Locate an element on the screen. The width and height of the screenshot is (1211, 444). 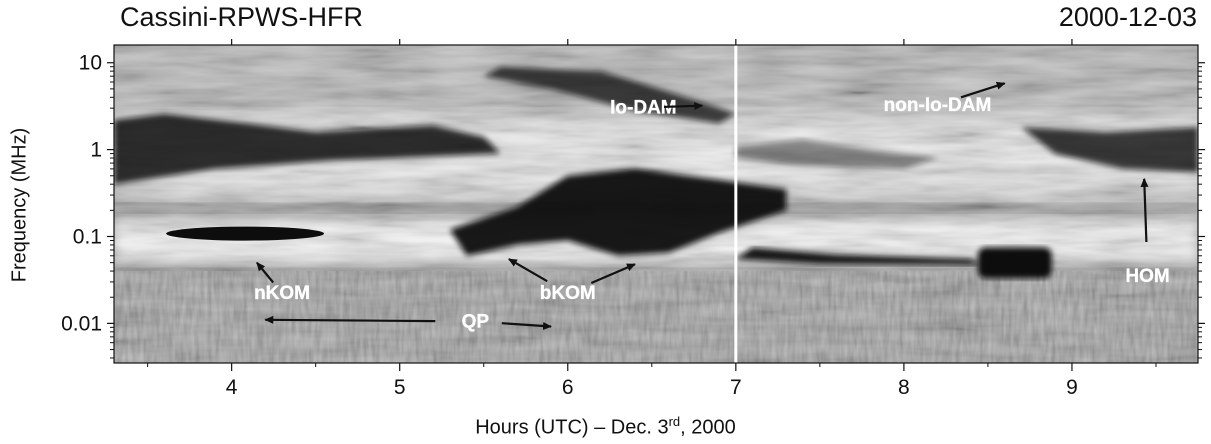
kom-dark-right is located at coordinates (857, 256).